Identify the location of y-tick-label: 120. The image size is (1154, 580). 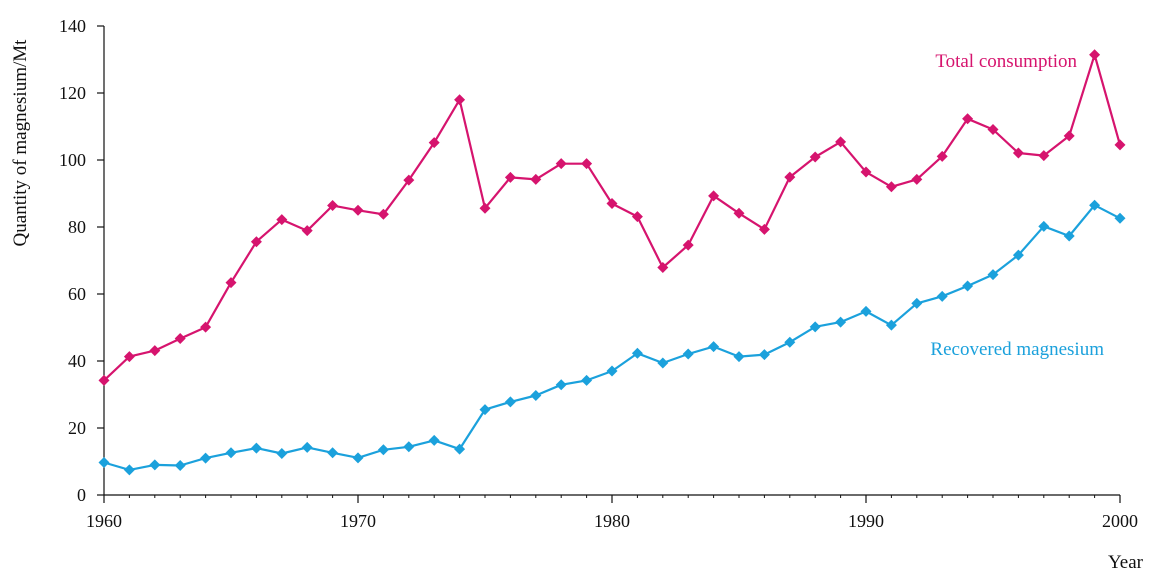
(72, 93).